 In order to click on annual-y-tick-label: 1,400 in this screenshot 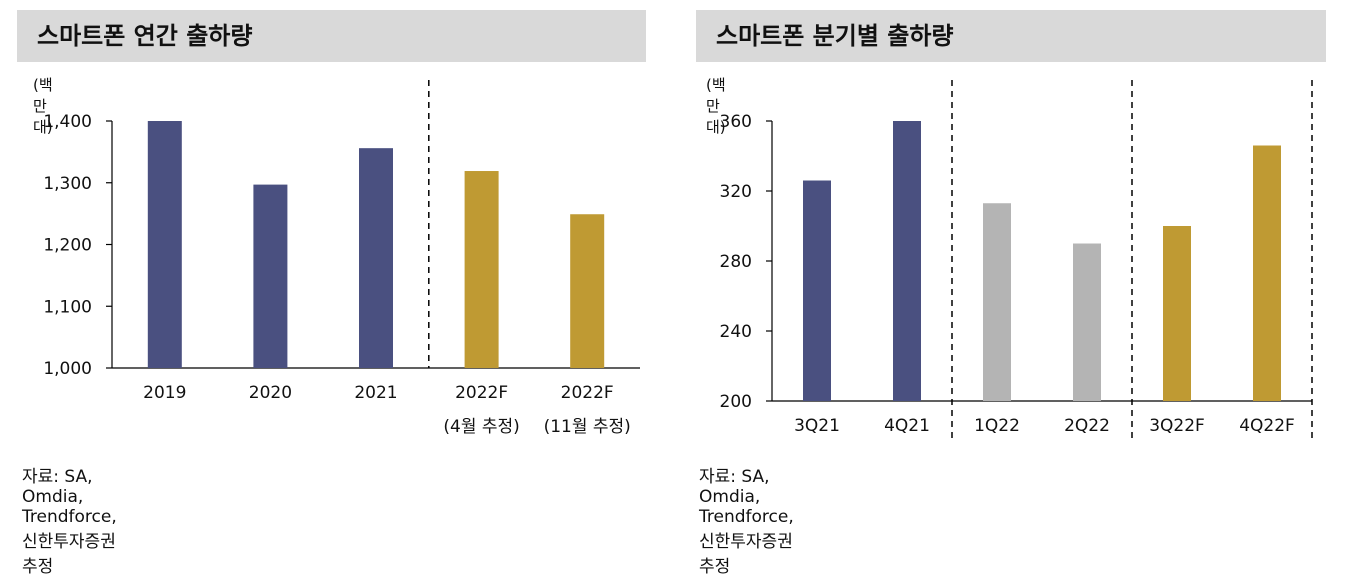, I will do `click(67, 122)`.